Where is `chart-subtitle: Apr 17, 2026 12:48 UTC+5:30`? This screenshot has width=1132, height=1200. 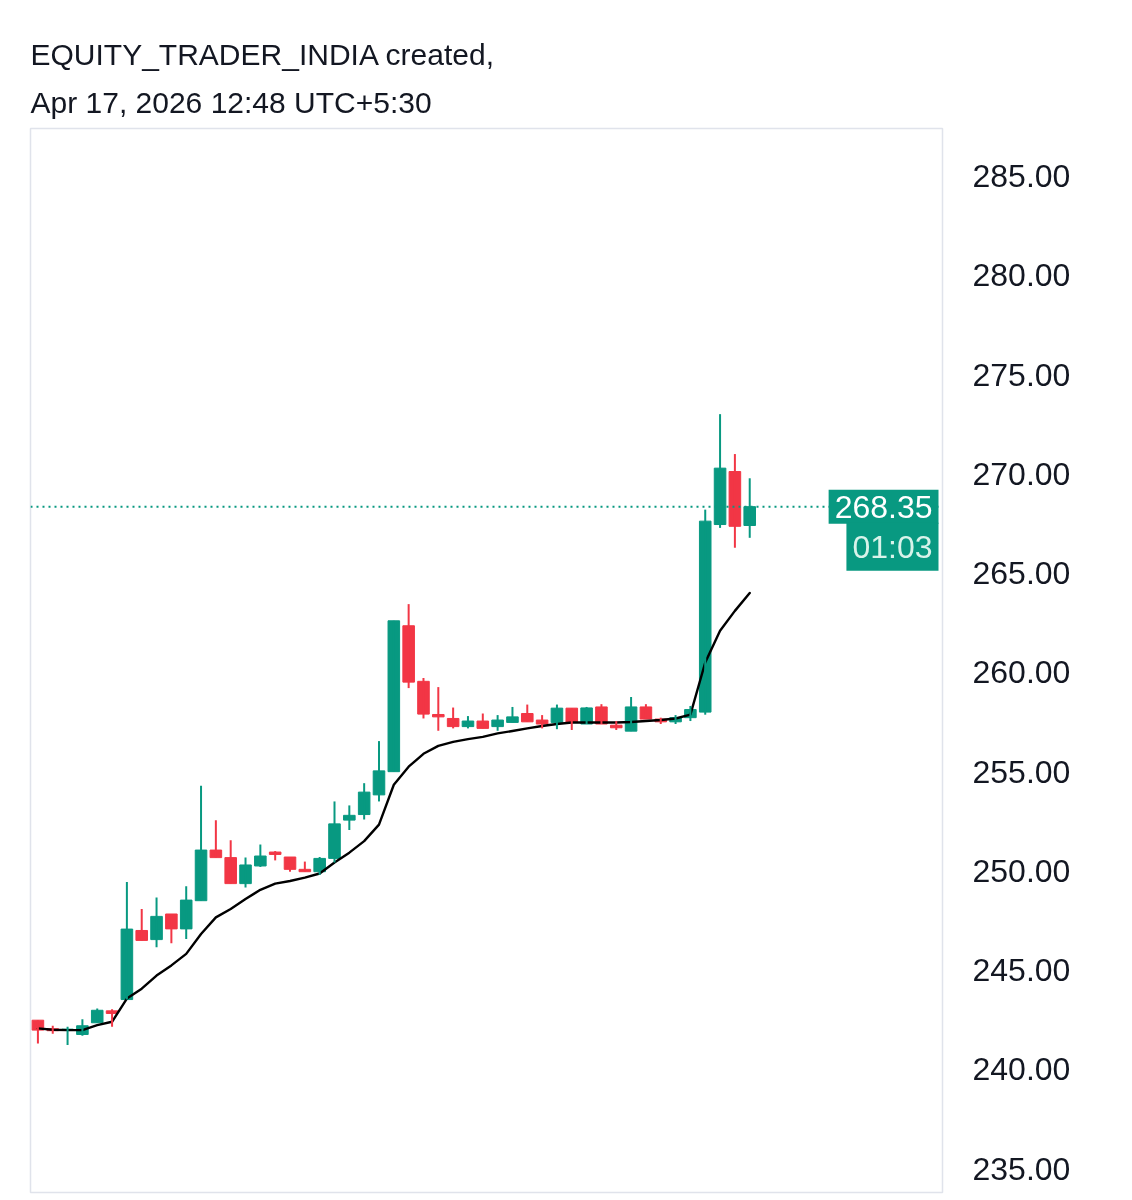
chart-subtitle: Apr 17, 2026 12:48 UTC+5:30 is located at coordinates (231, 102).